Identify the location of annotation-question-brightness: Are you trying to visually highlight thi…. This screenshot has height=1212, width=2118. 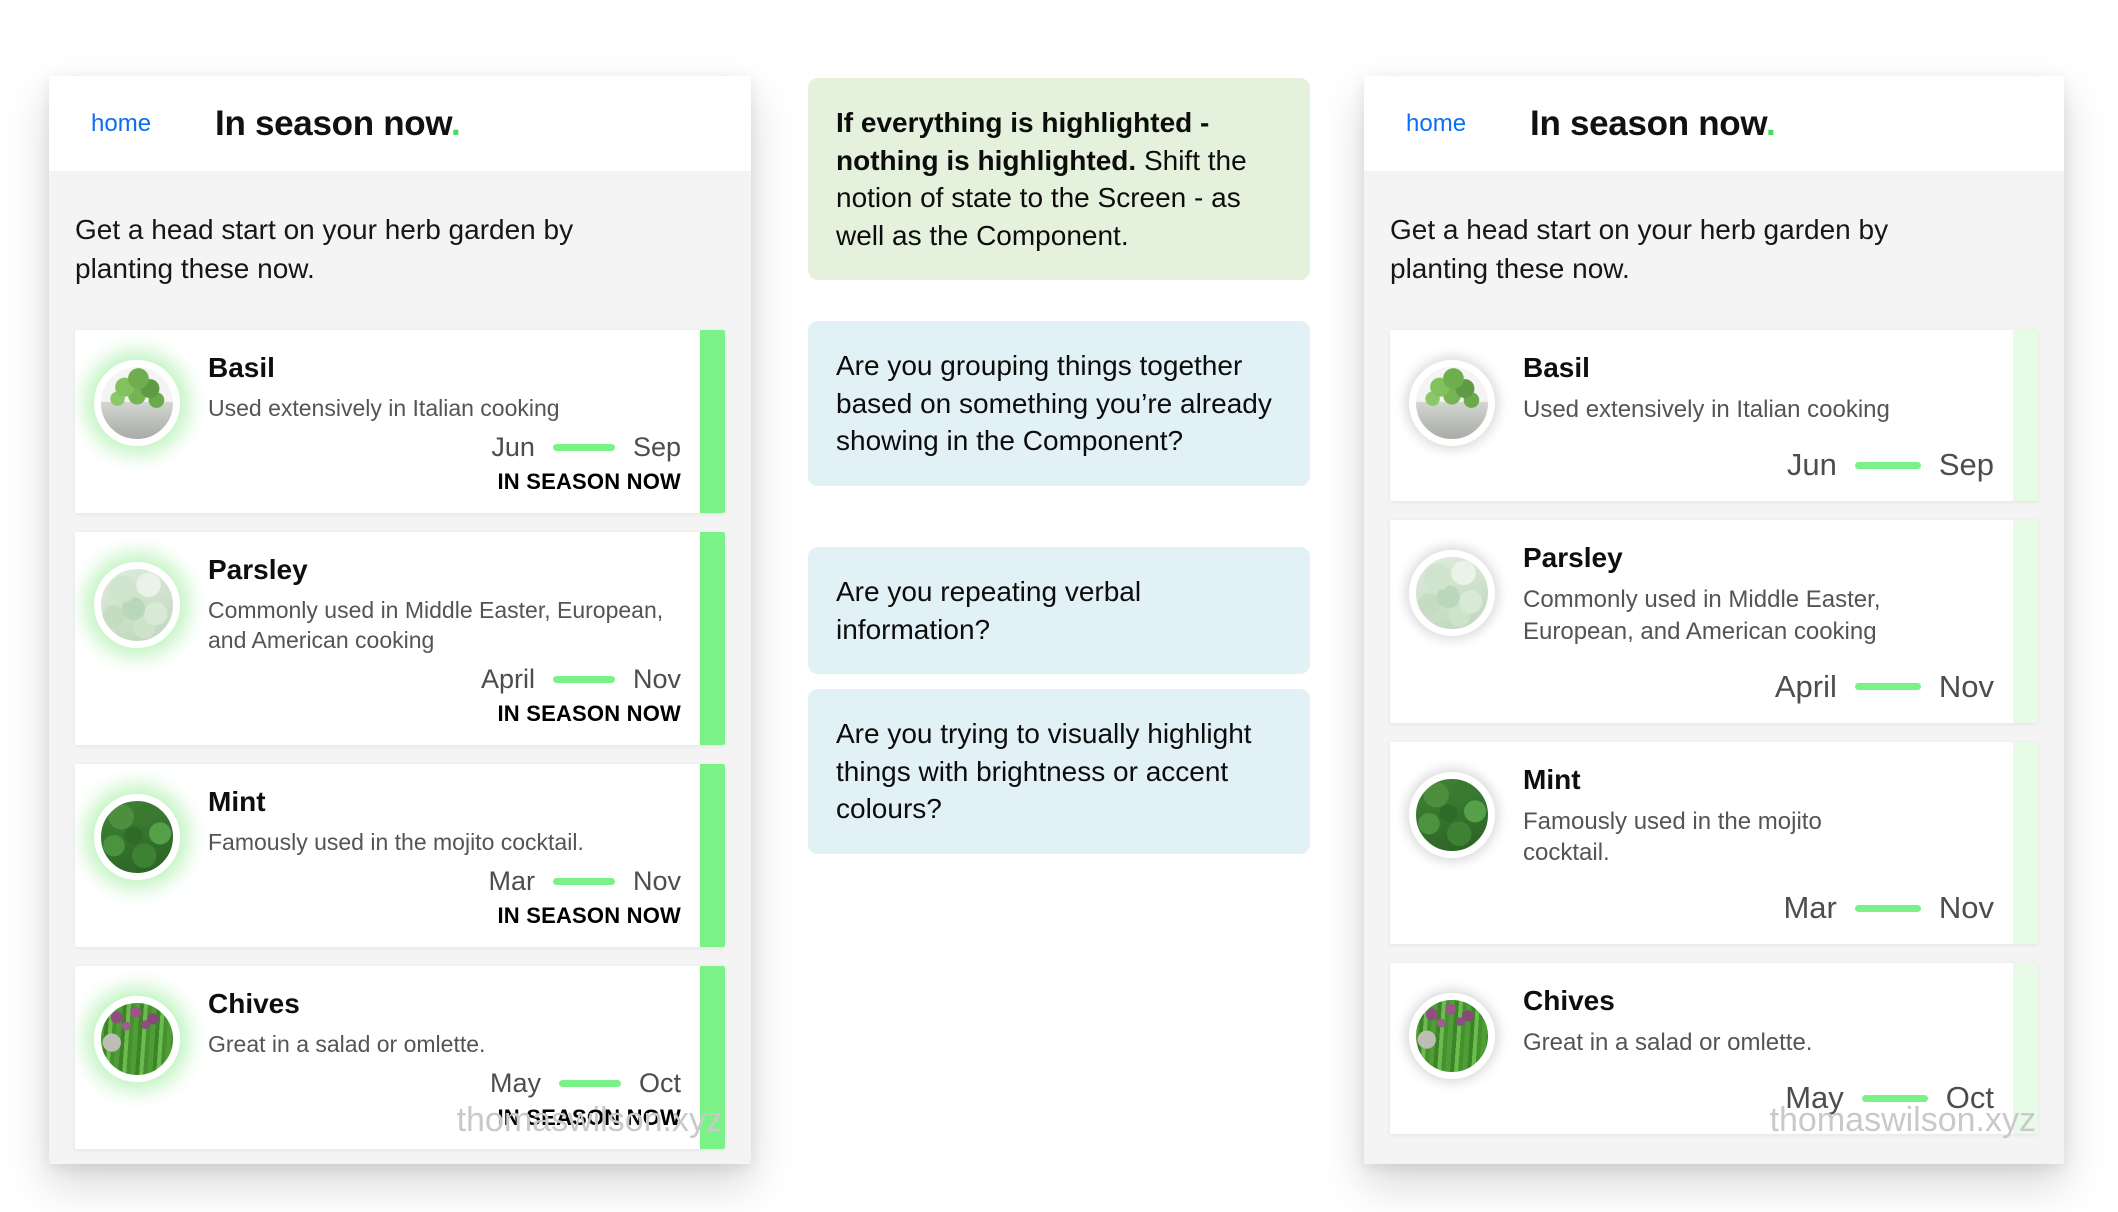
(1059, 771).